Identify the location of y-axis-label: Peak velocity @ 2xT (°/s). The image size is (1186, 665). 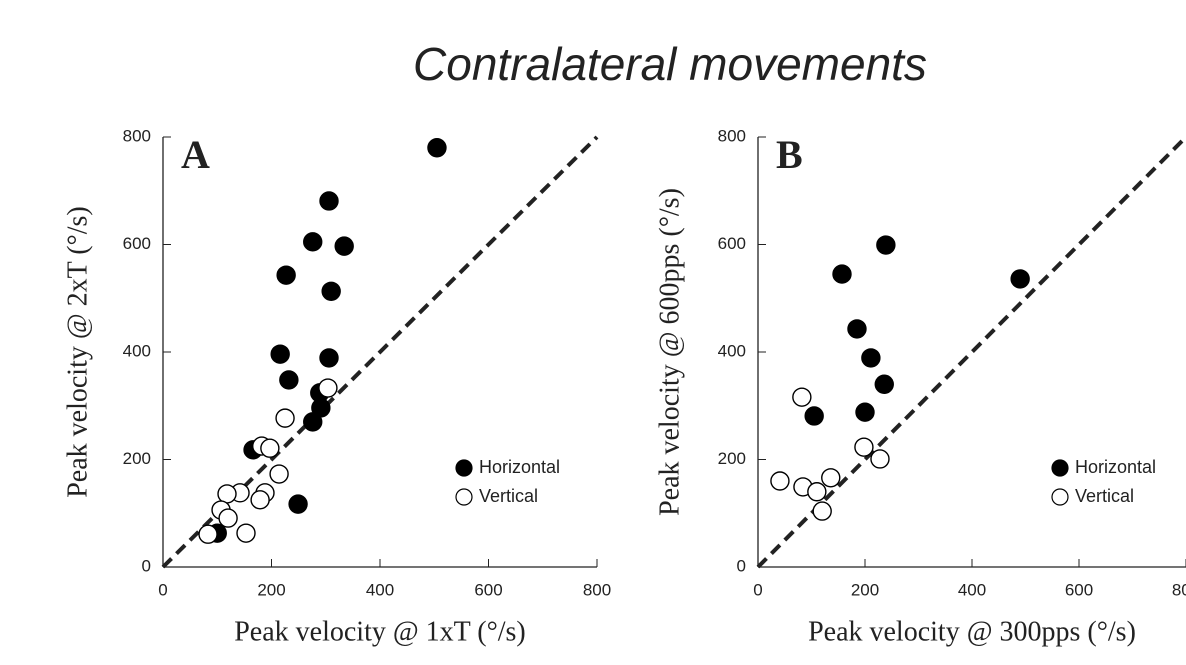
(77, 352).